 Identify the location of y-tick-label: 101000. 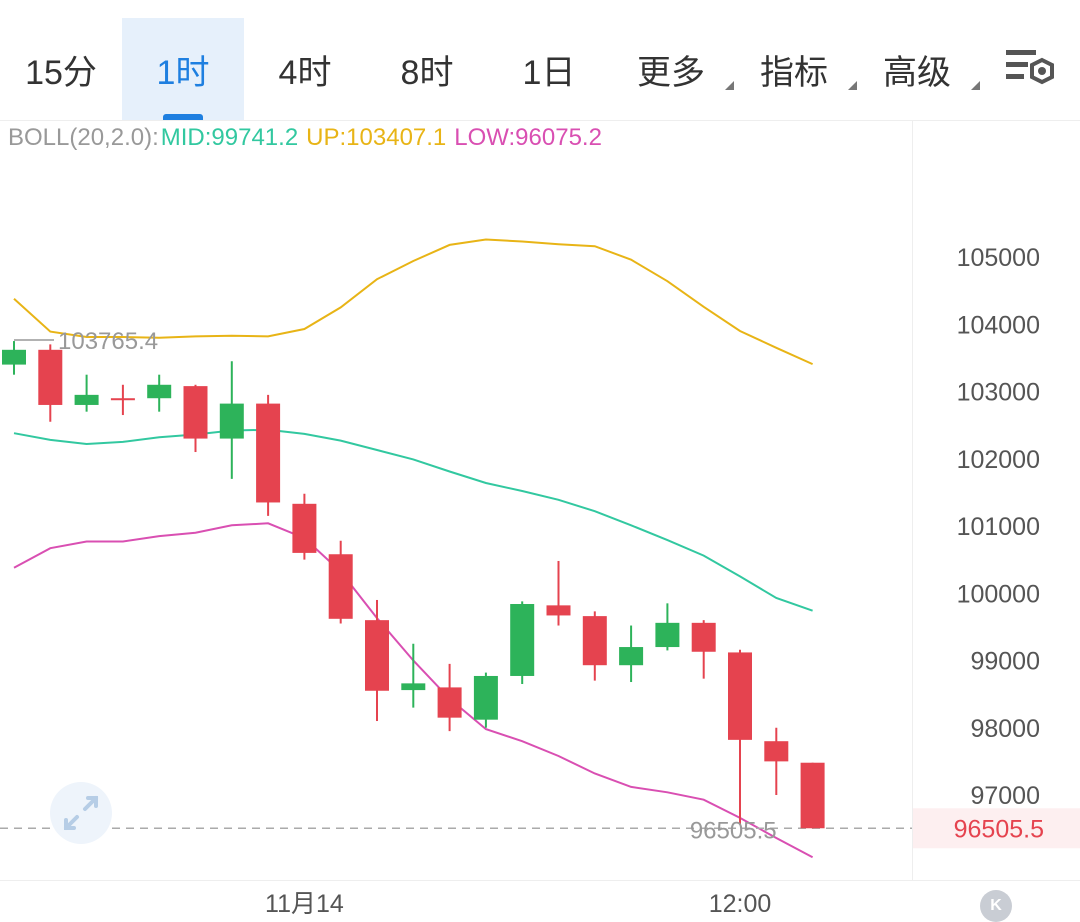
(998, 527).